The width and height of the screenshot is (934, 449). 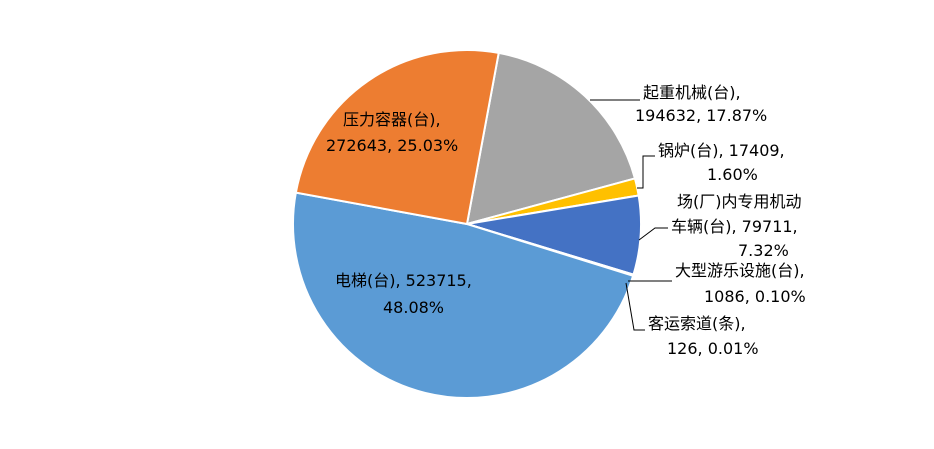 I want to click on data-label-3-line-1: 场(厂)内专用机动, so click(x=739, y=201).